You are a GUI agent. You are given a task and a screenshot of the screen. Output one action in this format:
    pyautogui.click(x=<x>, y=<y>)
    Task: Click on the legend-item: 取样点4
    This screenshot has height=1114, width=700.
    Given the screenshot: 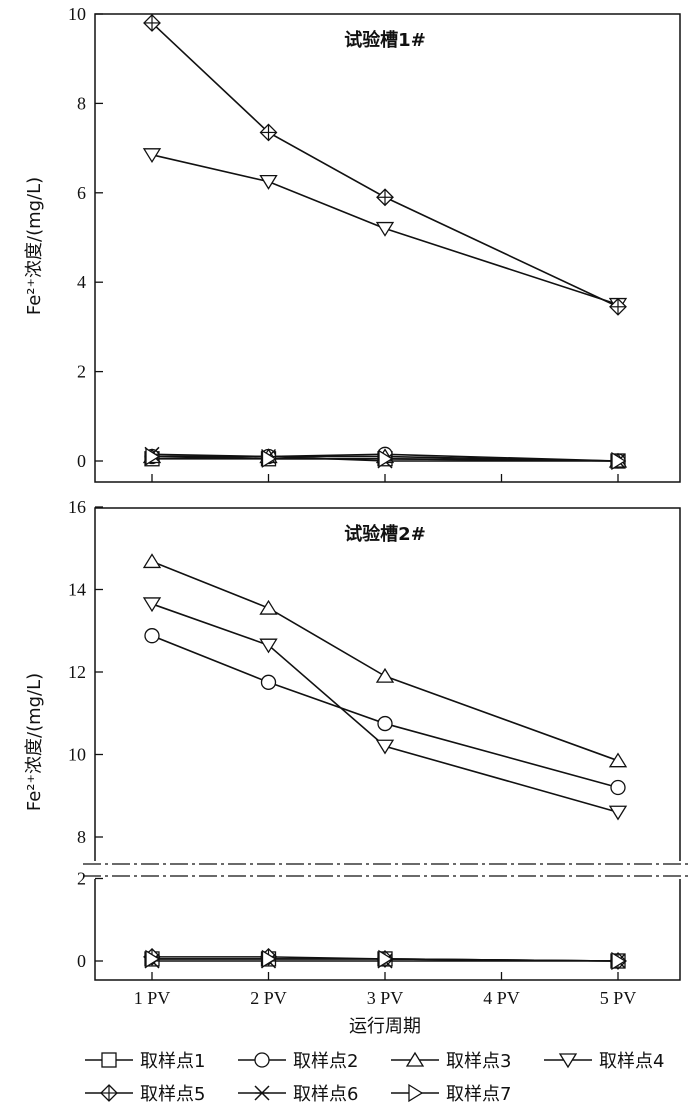 What is the action you would take?
    pyautogui.click(x=604, y=1061)
    